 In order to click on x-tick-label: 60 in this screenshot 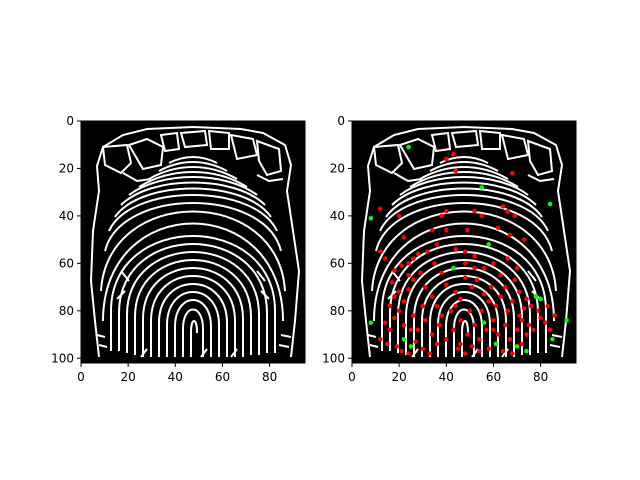, I will do `click(493, 377)`.